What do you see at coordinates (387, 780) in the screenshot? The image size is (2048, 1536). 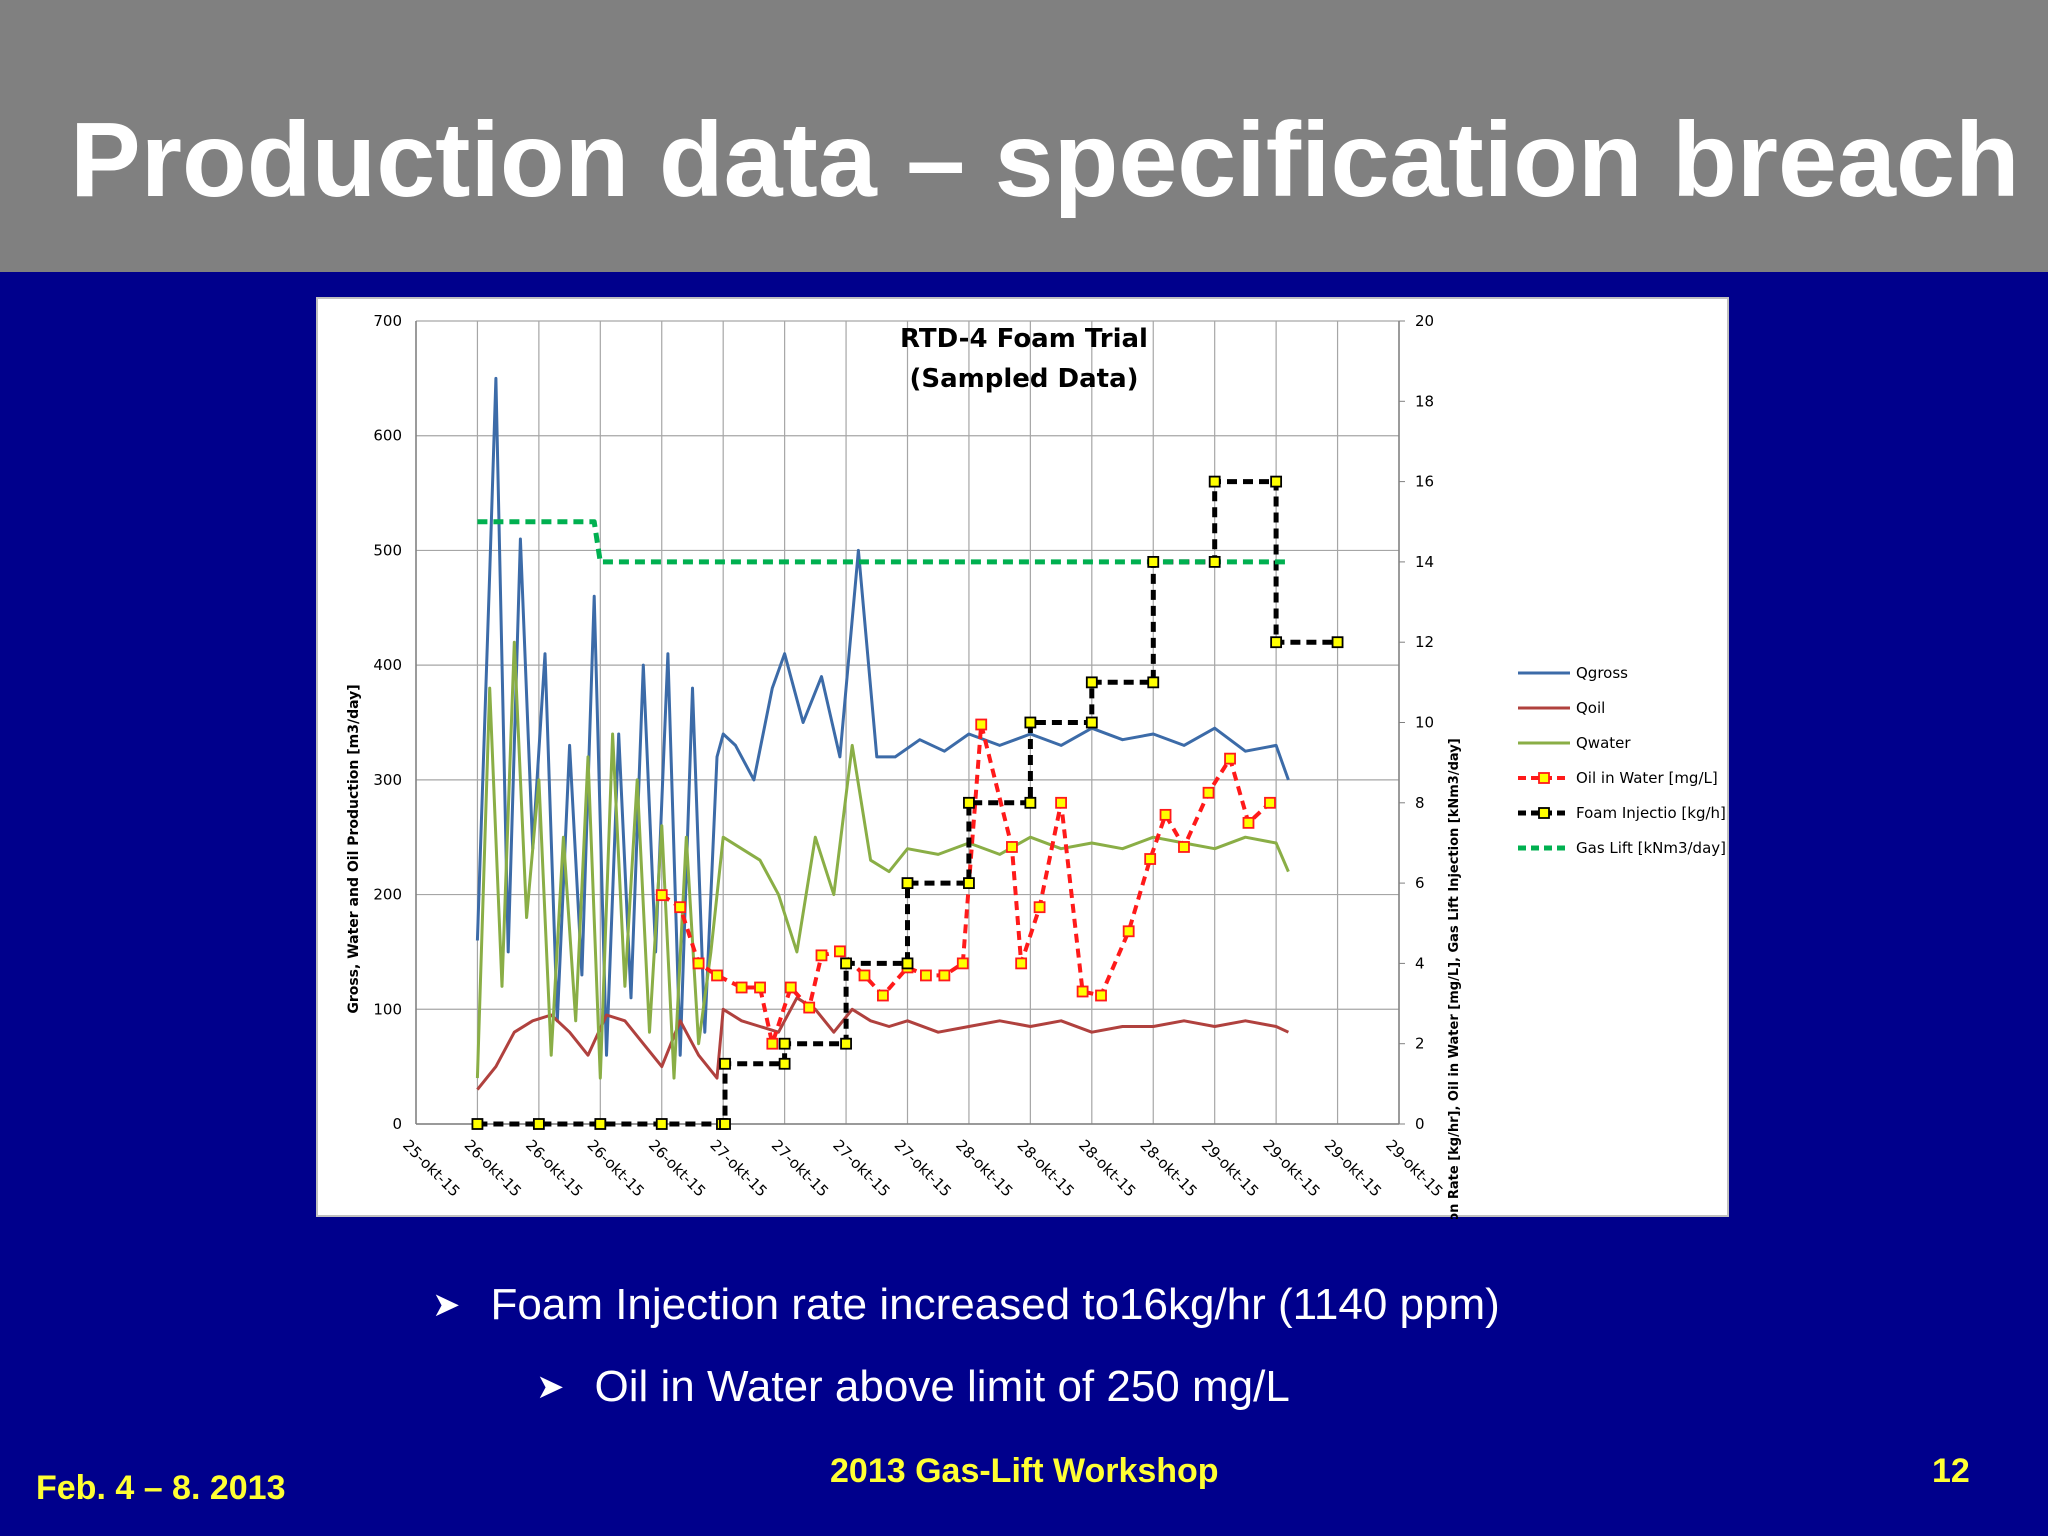 I see `y-tick-label: 300` at bounding box center [387, 780].